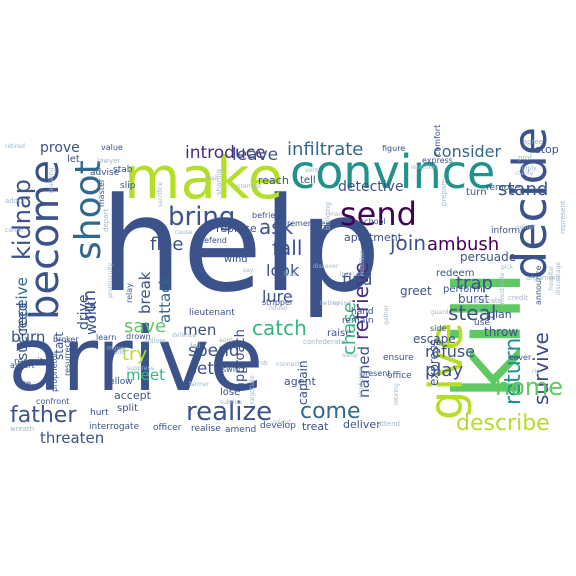 The height and width of the screenshot is (576, 576). I want to click on word-stab: stab, so click(123, 170).